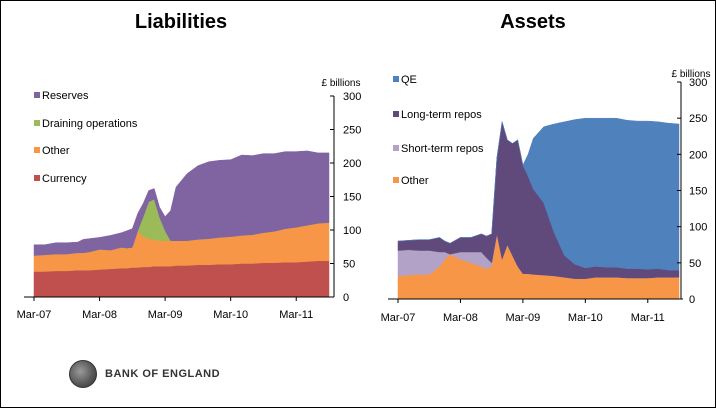  Describe the element at coordinates (698, 155) in the screenshot. I see `assets-y-tick-label: 200` at that location.